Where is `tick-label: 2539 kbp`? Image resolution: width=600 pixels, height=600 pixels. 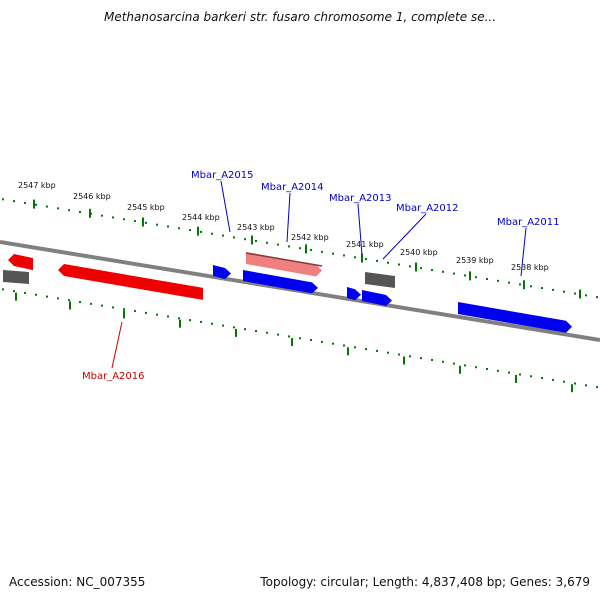 tick-label: 2539 kbp is located at coordinates (475, 260).